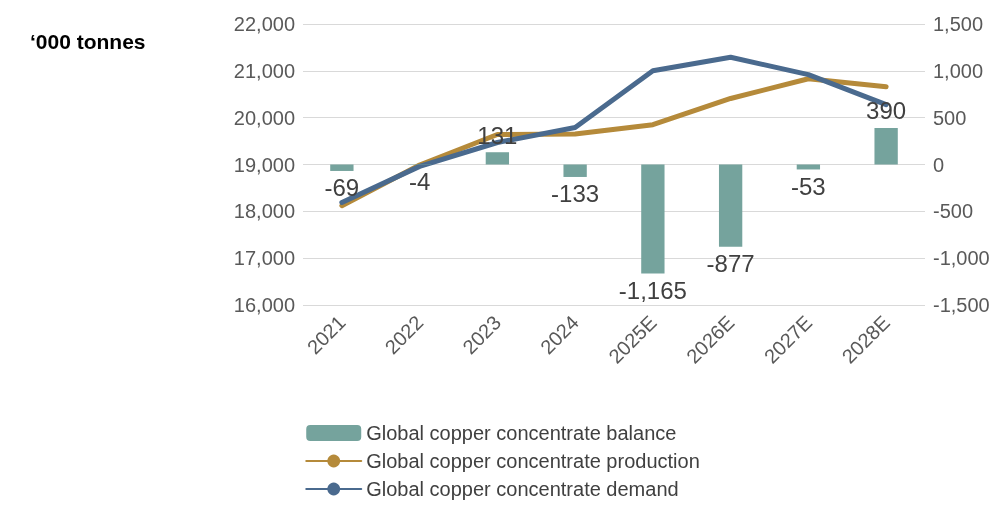 This screenshot has width=1005, height=509. What do you see at coordinates (939, 164) in the screenshot?
I see `y2-tick-label: 0` at bounding box center [939, 164].